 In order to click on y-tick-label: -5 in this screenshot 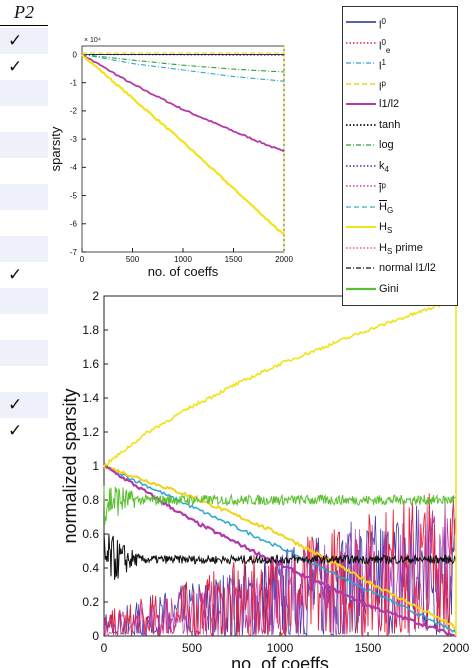, I will do `click(74, 195)`.